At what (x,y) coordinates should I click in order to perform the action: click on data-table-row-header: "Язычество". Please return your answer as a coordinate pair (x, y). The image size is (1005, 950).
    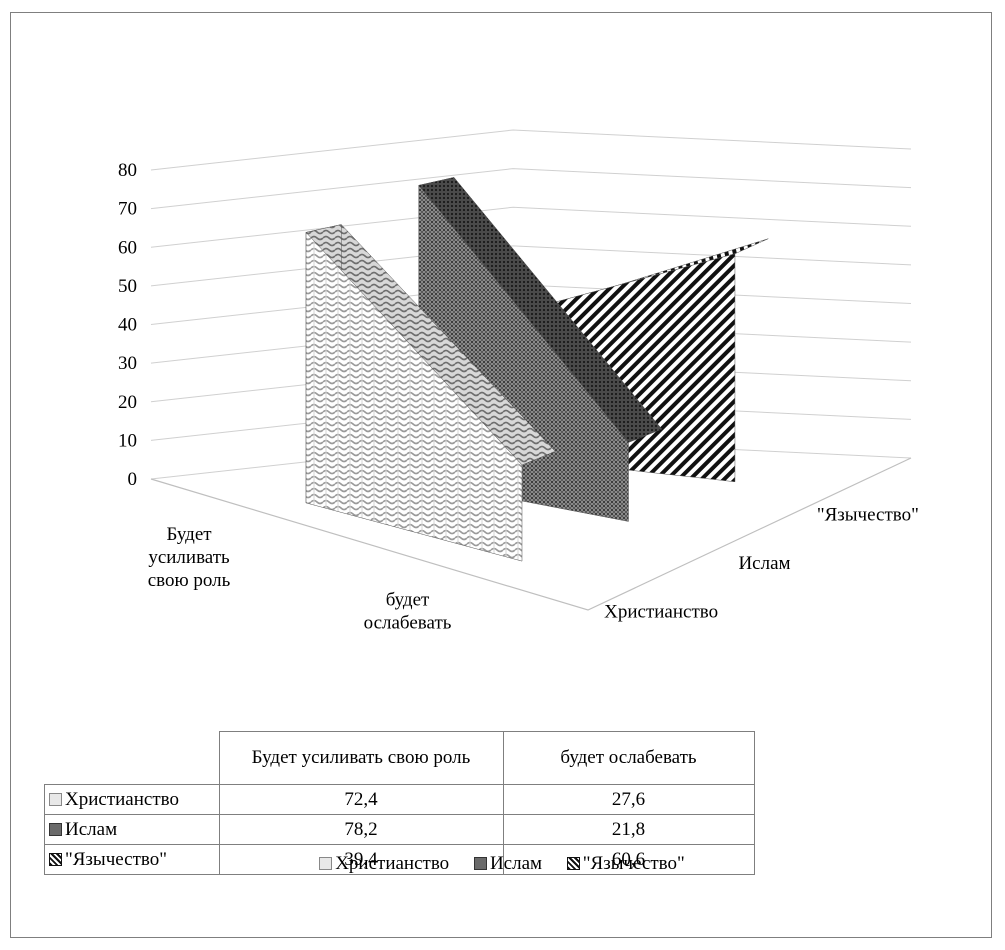
    Looking at the image, I should click on (132, 859).